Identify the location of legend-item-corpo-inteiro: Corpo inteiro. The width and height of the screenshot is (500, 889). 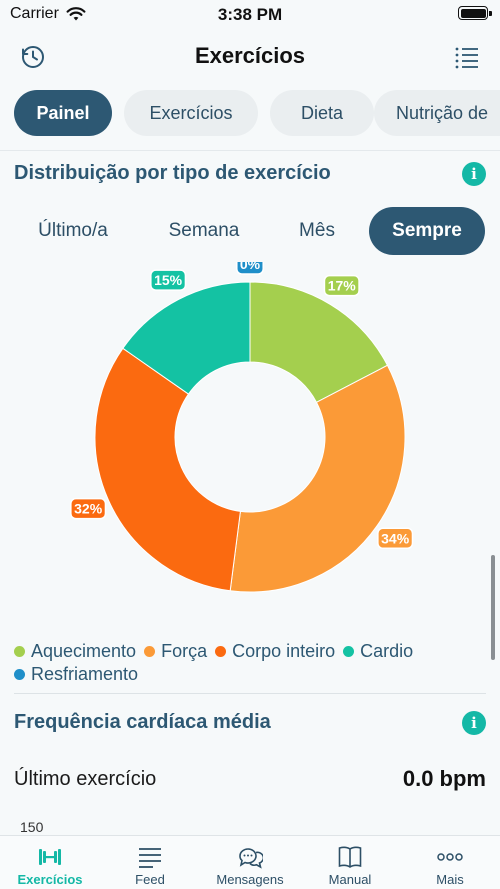
(275, 651).